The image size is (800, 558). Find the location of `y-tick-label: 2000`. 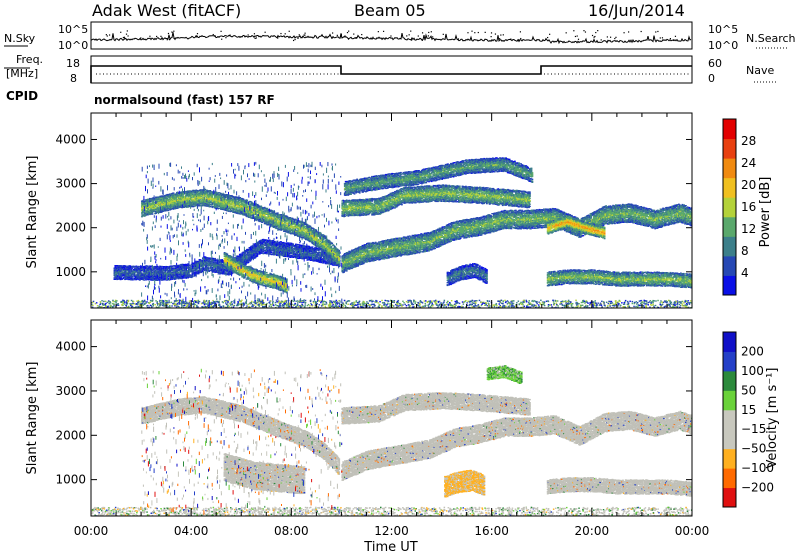

y-tick-label: 2000 is located at coordinates (70, 435).